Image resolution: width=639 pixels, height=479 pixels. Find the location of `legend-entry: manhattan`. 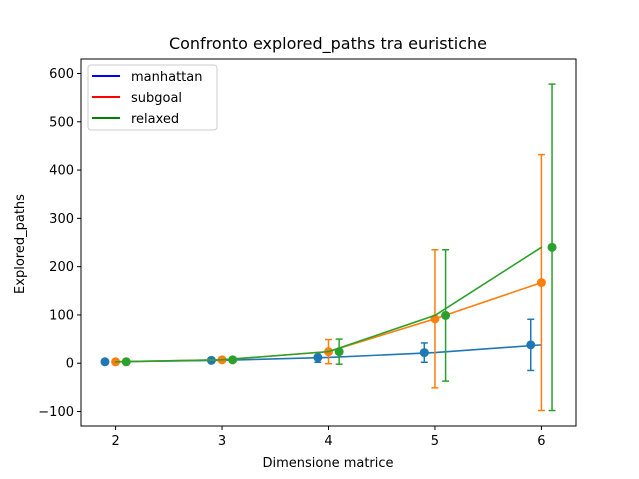

legend-entry: manhattan is located at coordinates (147, 77).